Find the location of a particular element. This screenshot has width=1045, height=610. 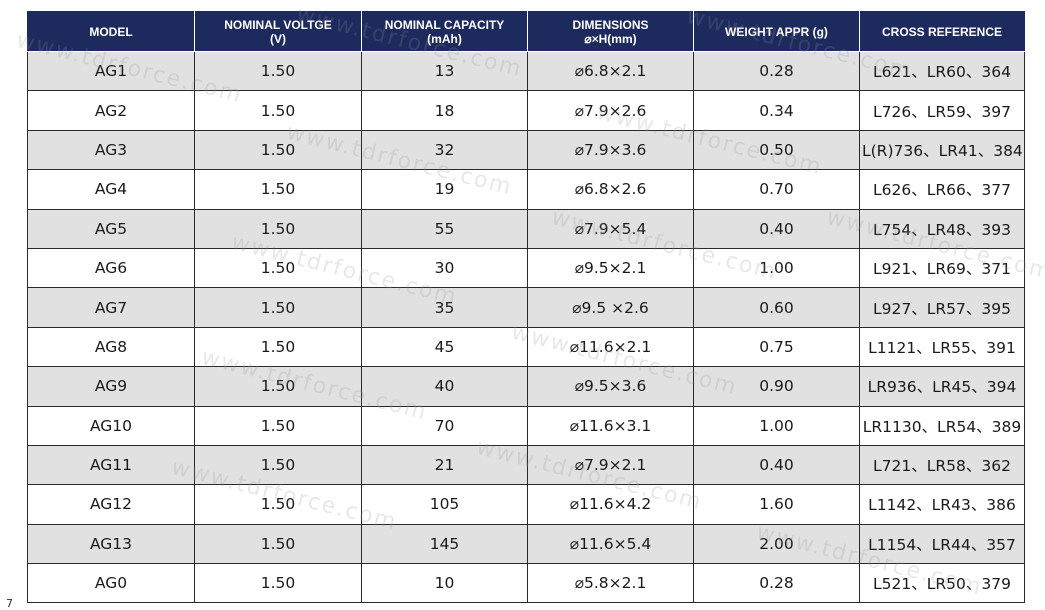

cell-model: AG2 is located at coordinates (111, 110).